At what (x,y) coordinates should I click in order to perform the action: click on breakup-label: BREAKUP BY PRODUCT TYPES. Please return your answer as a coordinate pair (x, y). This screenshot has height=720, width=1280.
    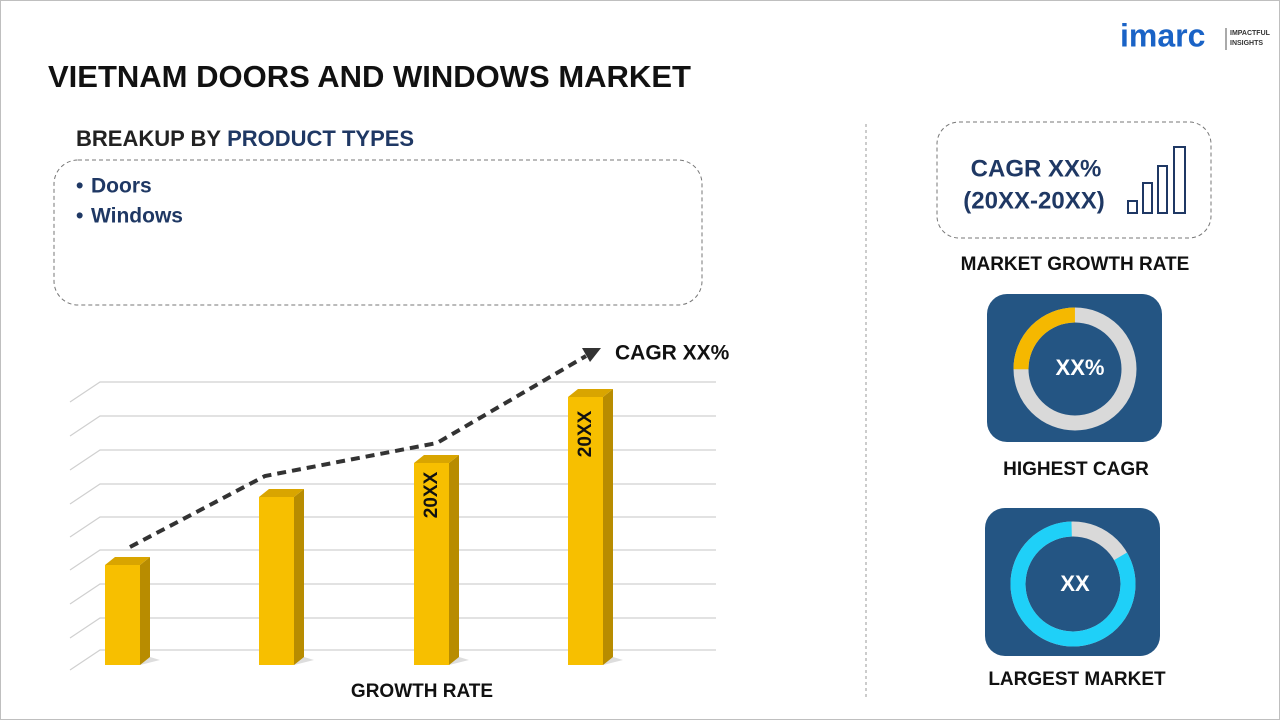
    Looking at the image, I should click on (245, 138).